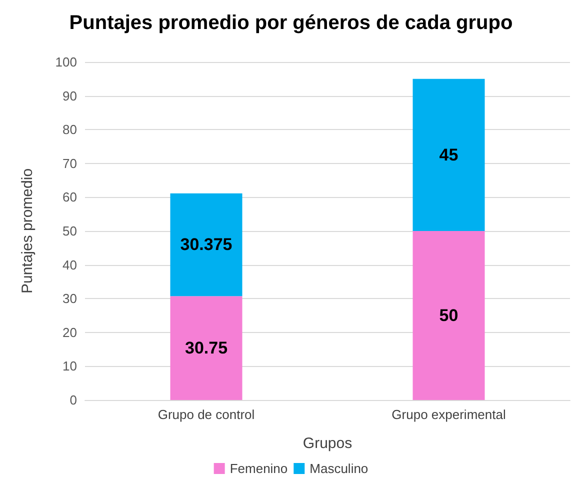  Describe the element at coordinates (291, 23) in the screenshot. I see `chart-title: Puntajes promedio por géneros de cada grupo` at that location.